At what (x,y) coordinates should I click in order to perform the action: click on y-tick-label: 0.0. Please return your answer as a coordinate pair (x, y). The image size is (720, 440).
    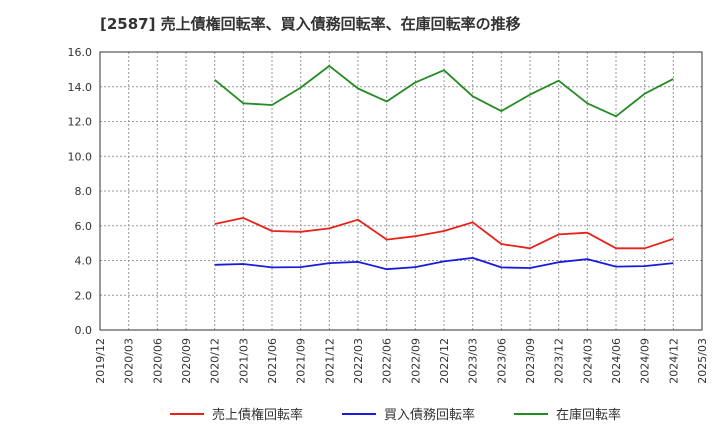
    Looking at the image, I should click on (84, 330).